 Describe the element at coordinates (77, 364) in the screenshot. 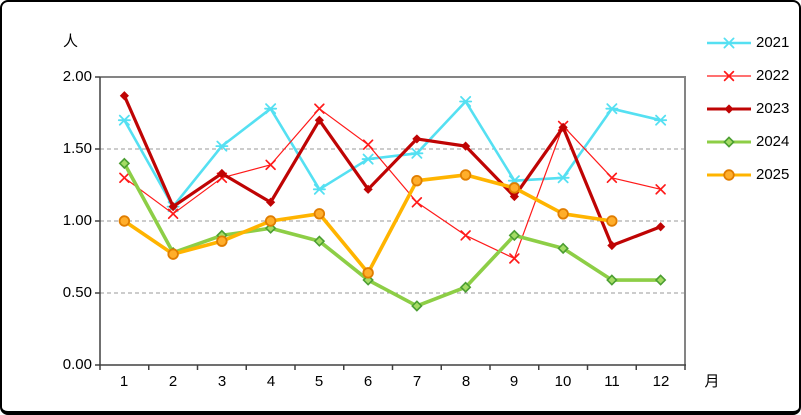

I see `y-tick-label: 0.00` at that location.